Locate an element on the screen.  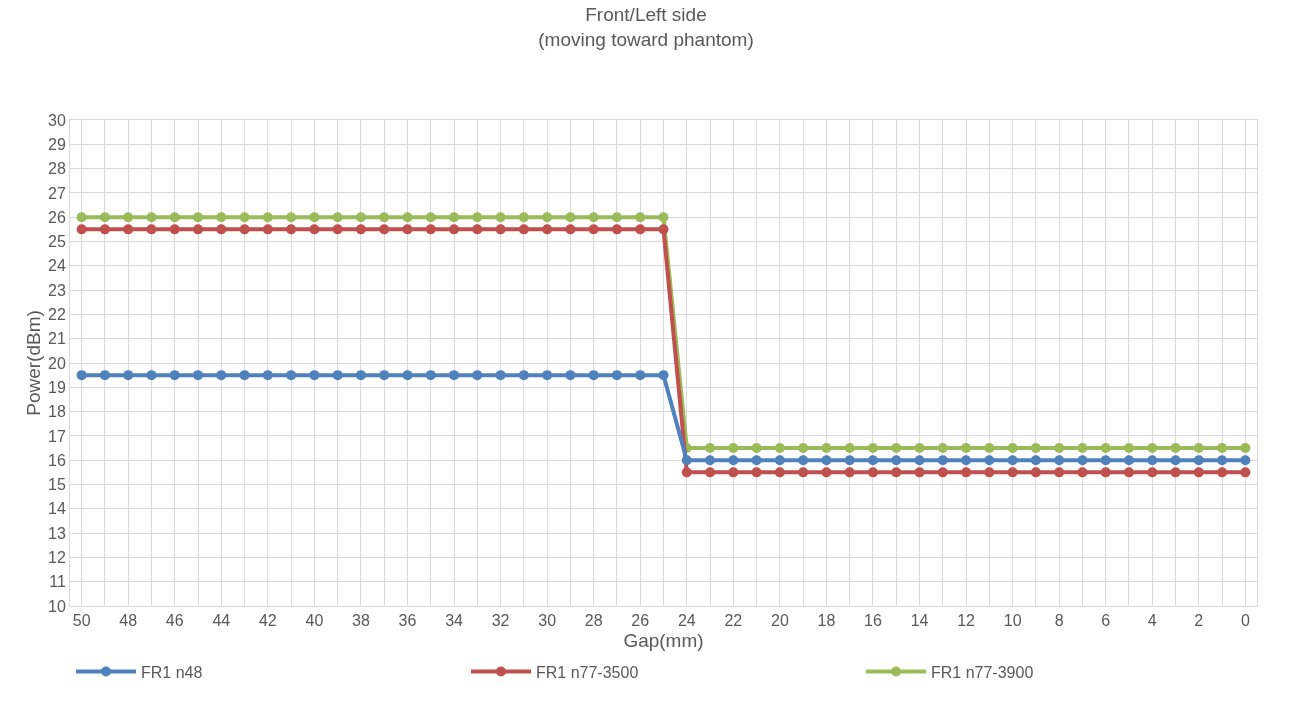
x-tick-label: 44 is located at coordinates (221, 621).